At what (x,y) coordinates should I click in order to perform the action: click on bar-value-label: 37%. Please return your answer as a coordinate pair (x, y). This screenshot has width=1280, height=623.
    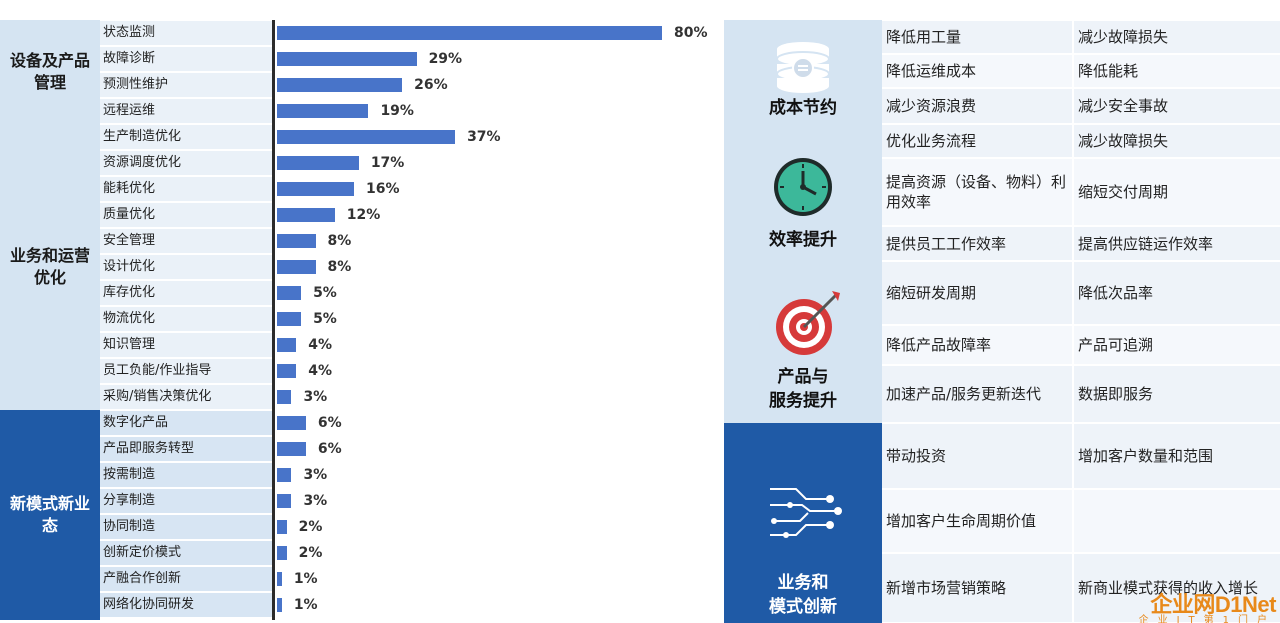
    Looking at the image, I should click on (484, 137).